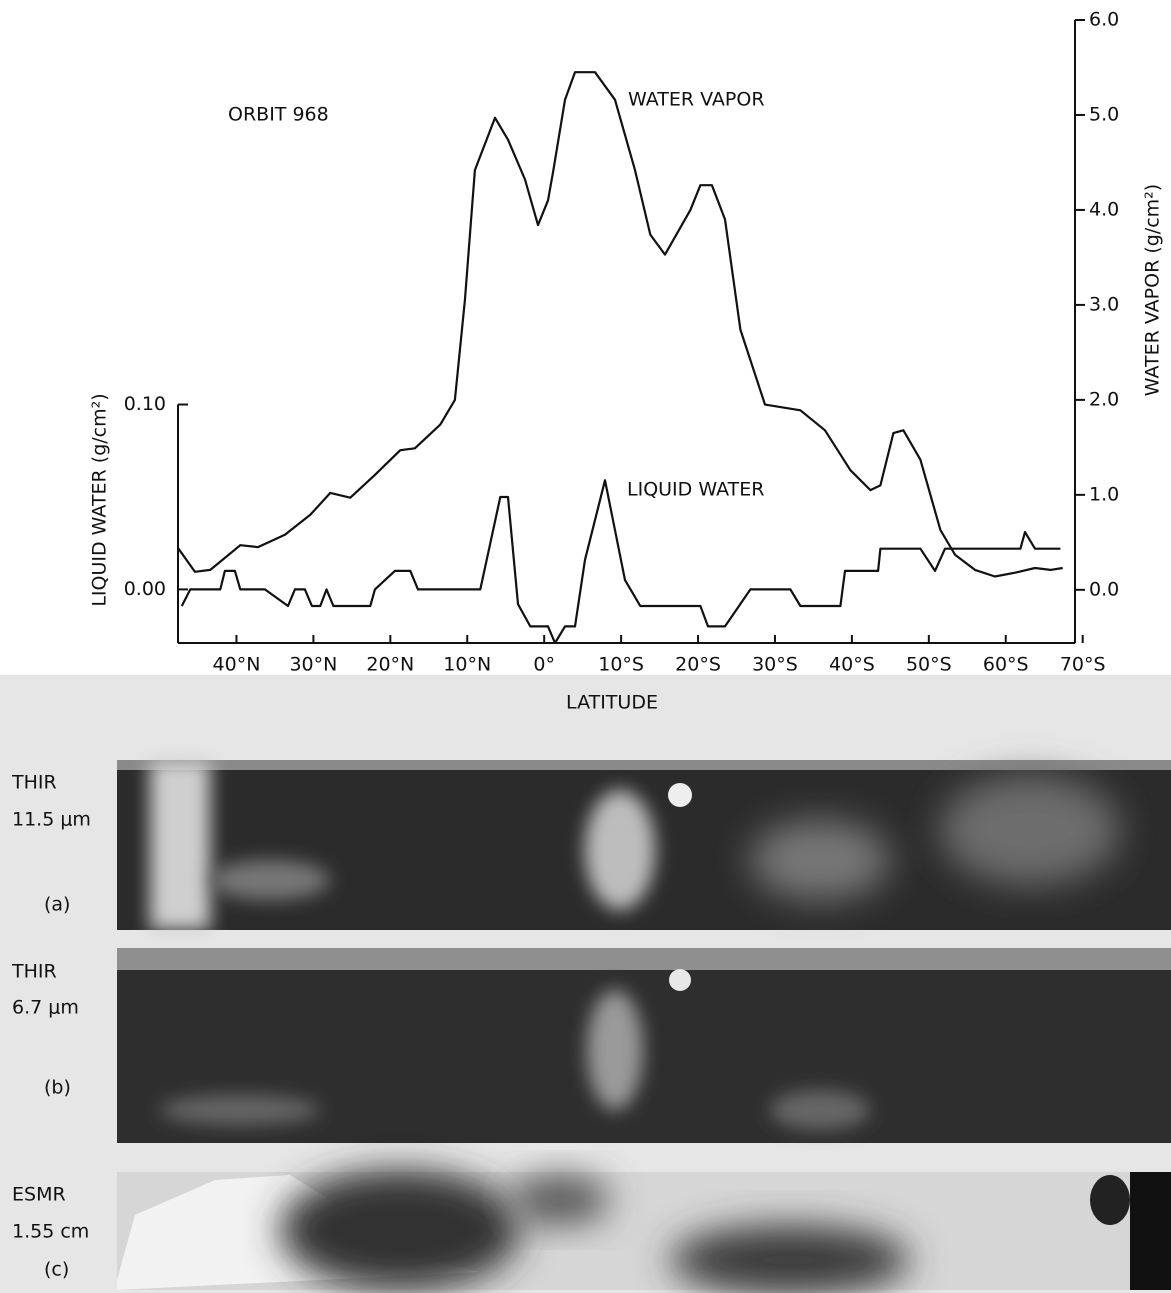 This screenshot has height=1293, width=1171. What do you see at coordinates (237, 665) in the screenshot?
I see `x-tick-label: 40°N` at bounding box center [237, 665].